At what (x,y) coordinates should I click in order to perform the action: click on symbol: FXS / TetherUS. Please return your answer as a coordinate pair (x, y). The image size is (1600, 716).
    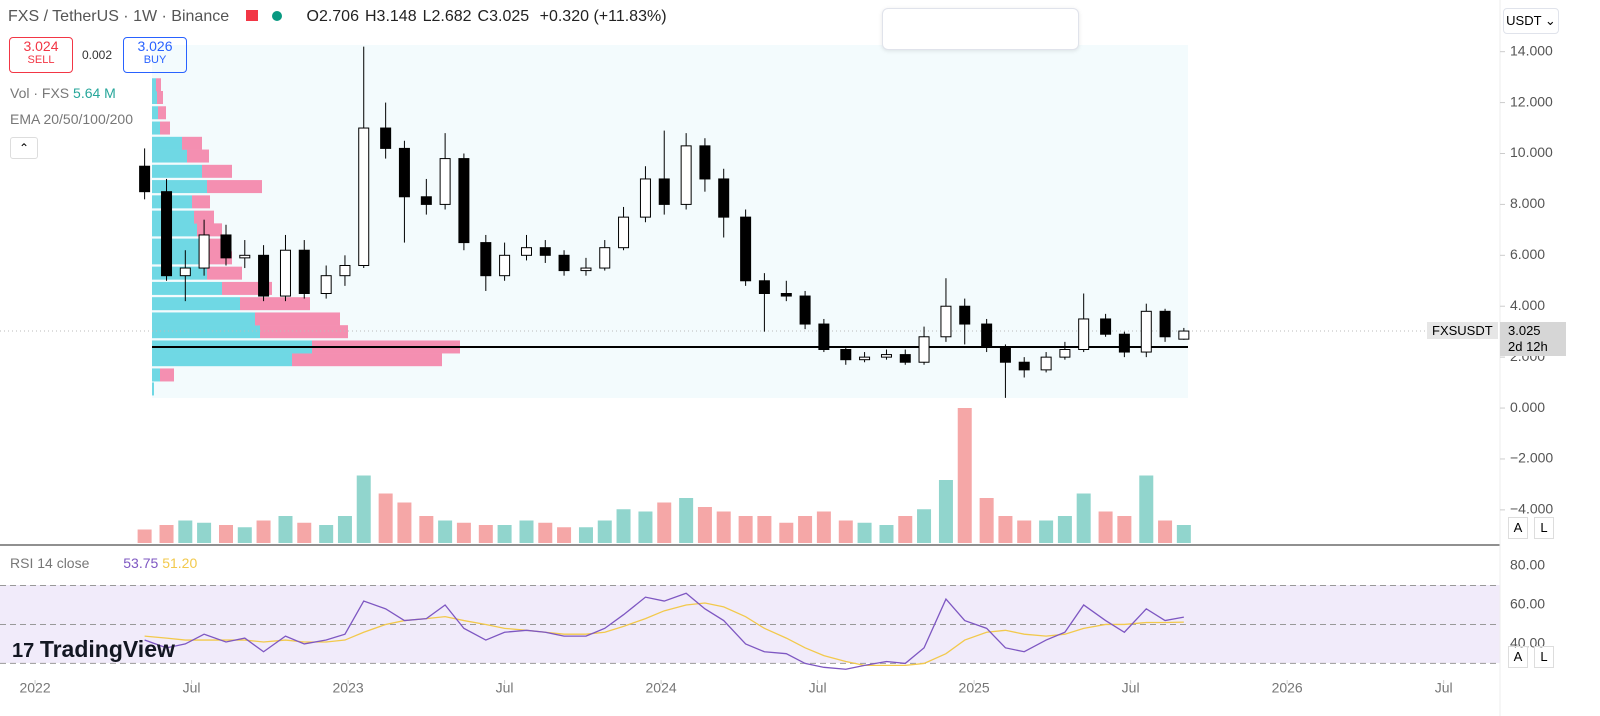
    Looking at the image, I should click on (63, 16).